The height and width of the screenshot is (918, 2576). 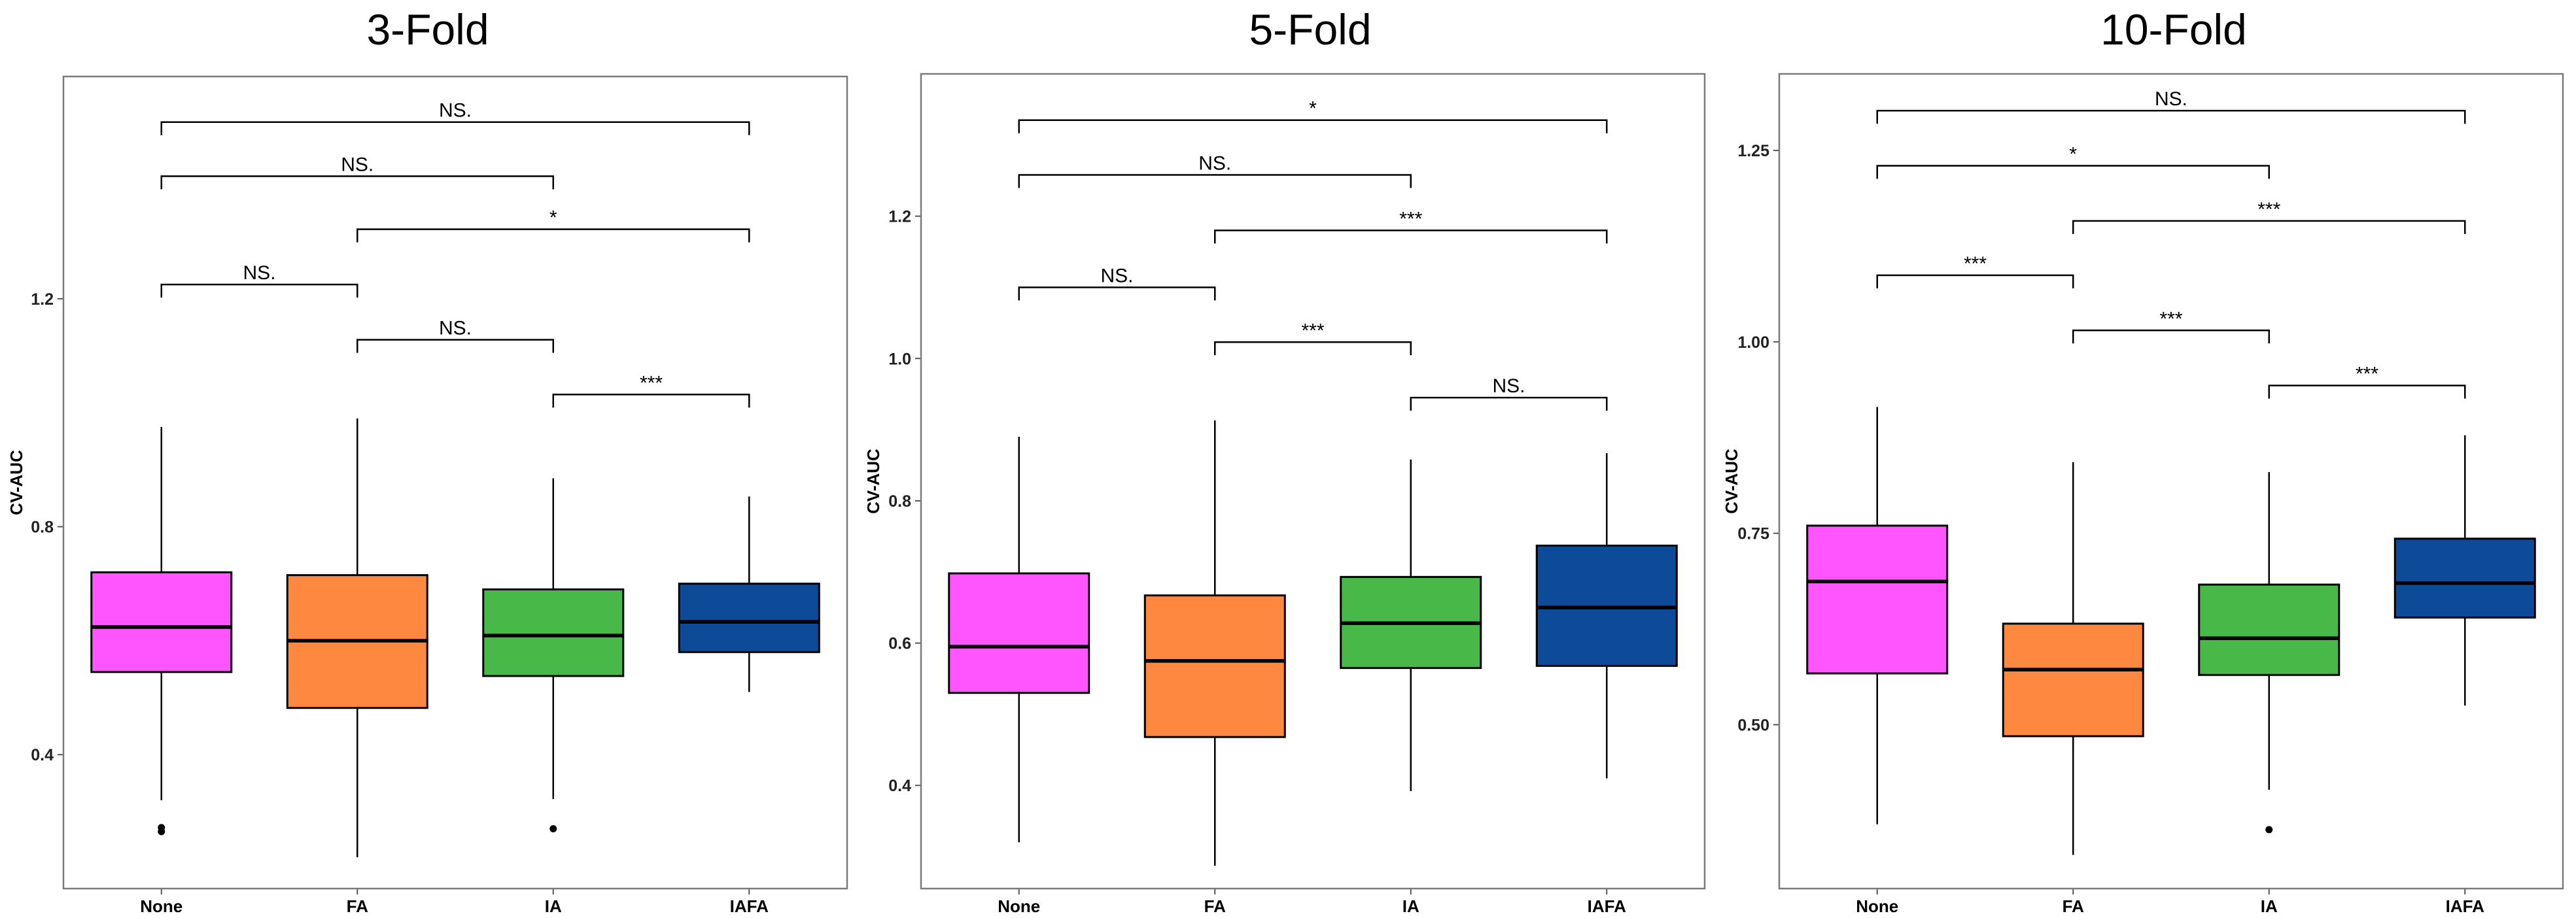 I want to click on y-tick-label: 1.0, so click(x=900, y=359).